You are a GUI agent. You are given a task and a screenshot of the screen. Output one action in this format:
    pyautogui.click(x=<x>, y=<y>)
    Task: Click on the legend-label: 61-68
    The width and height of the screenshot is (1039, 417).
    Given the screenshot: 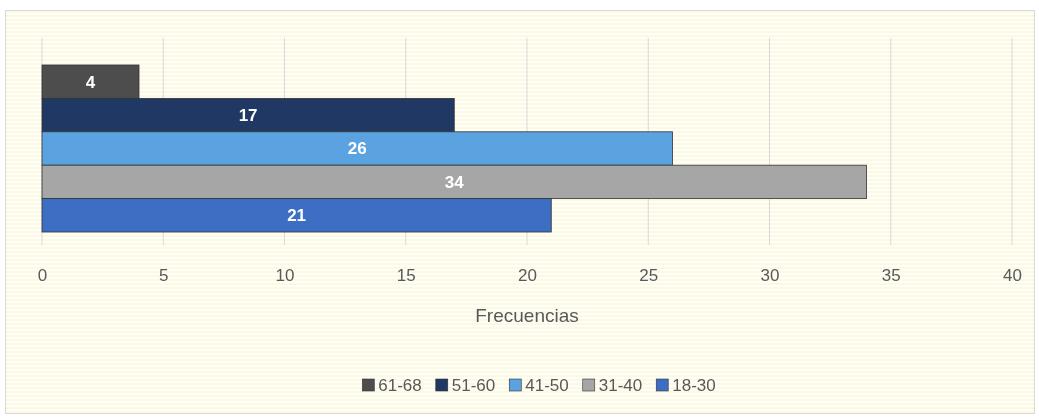 What is the action you would take?
    pyautogui.click(x=400, y=385)
    